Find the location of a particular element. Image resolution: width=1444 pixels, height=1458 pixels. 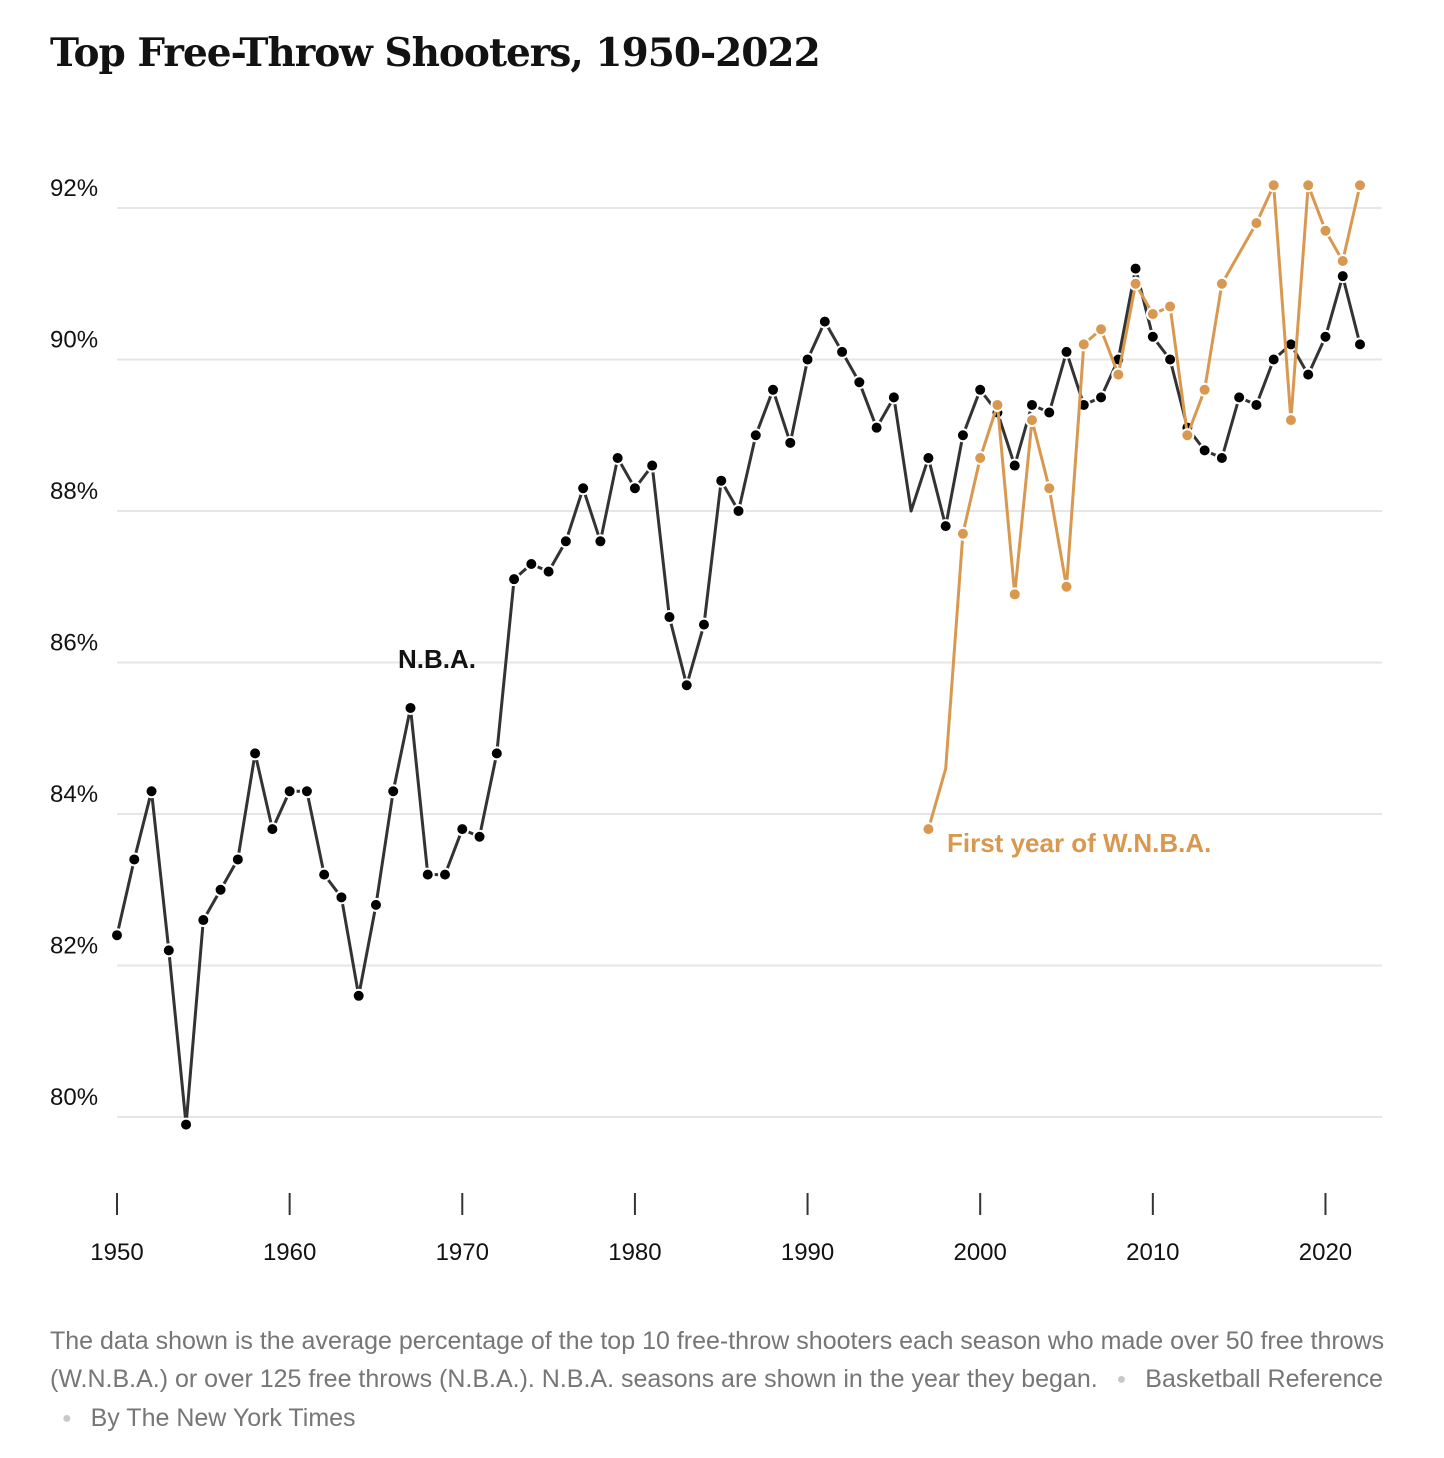

x-tick-label: 1990 is located at coordinates (807, 1252).